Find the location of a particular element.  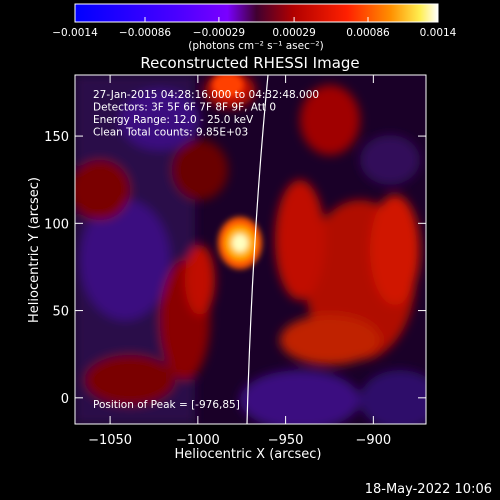

chart-title: Reconstructed RHESSI Image is located at coordinates (249, 63).